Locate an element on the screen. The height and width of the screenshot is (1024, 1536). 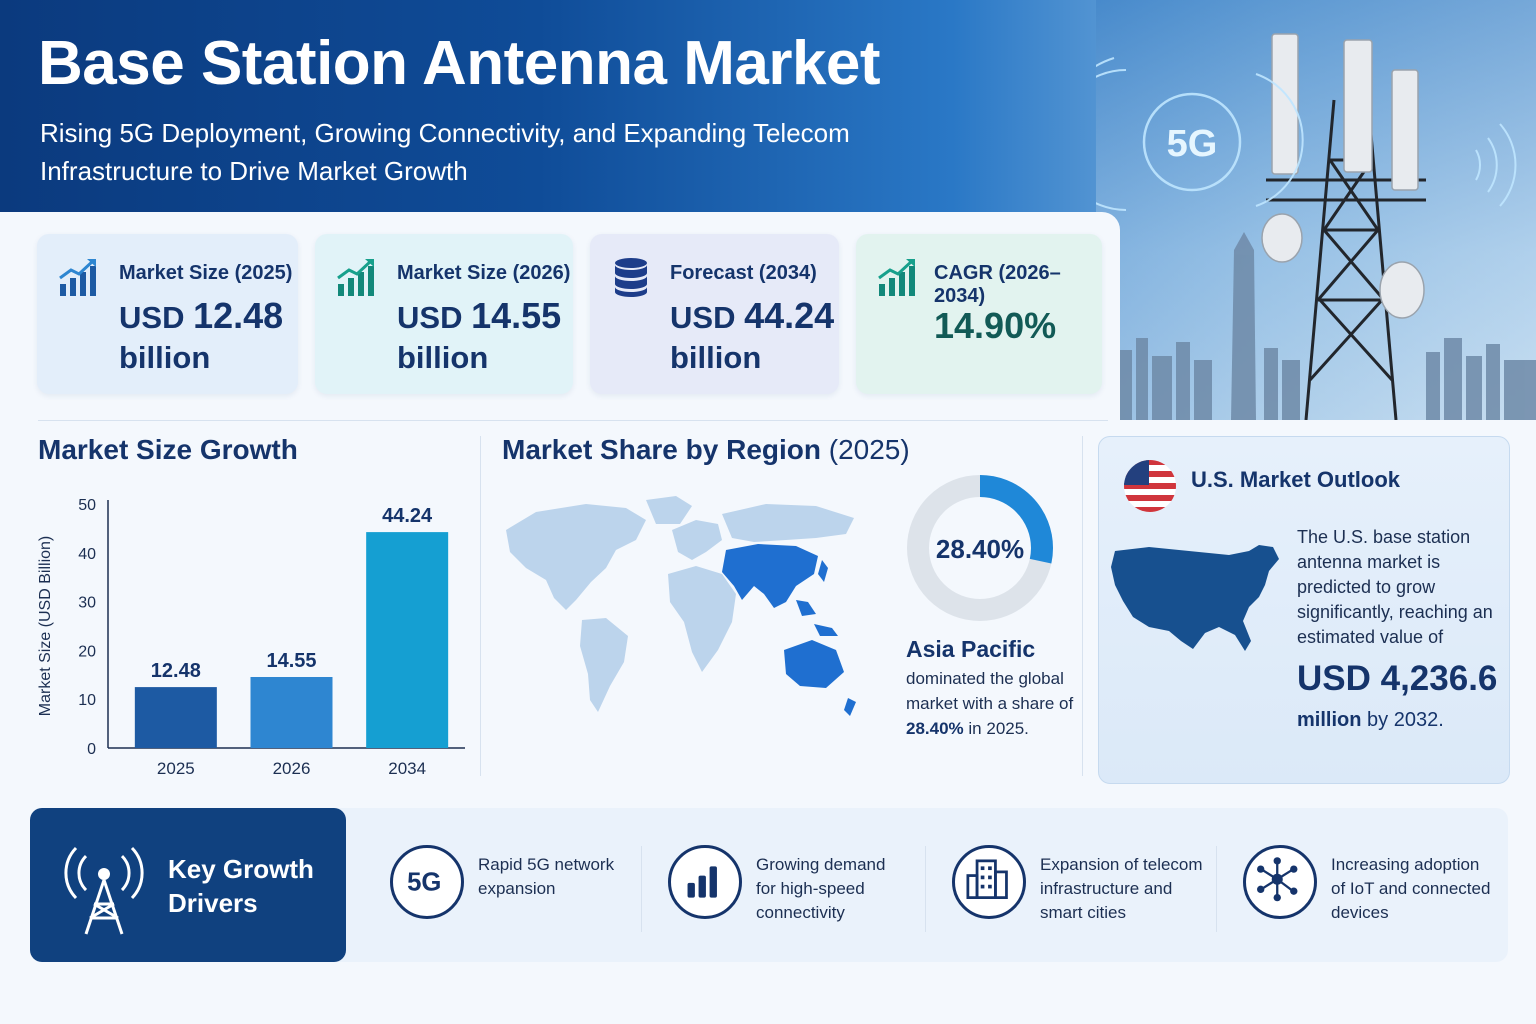
x-tick-label: 2025 is located at coordinates (176, 768).